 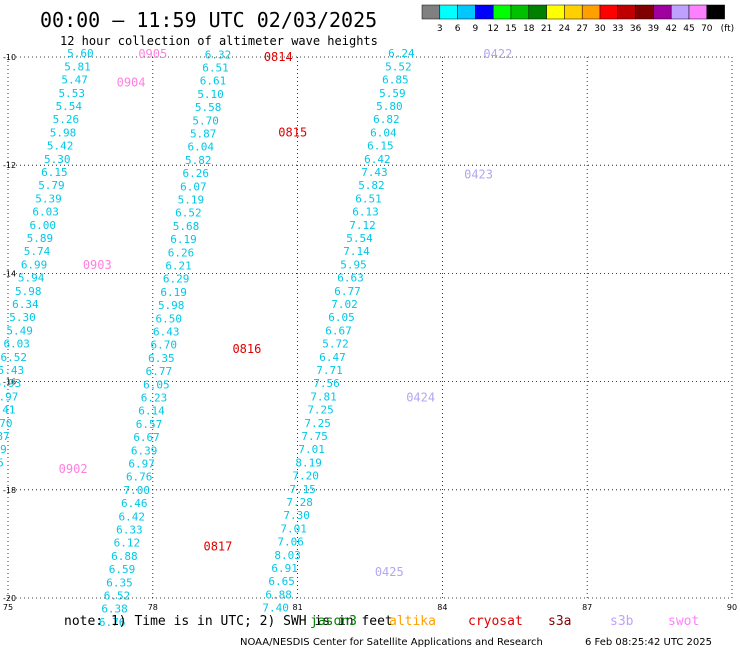 What do you see at coordinates (9, 165) in the screenshot?
I see `y-tick-label: -12` at bounding box center [9, 165].